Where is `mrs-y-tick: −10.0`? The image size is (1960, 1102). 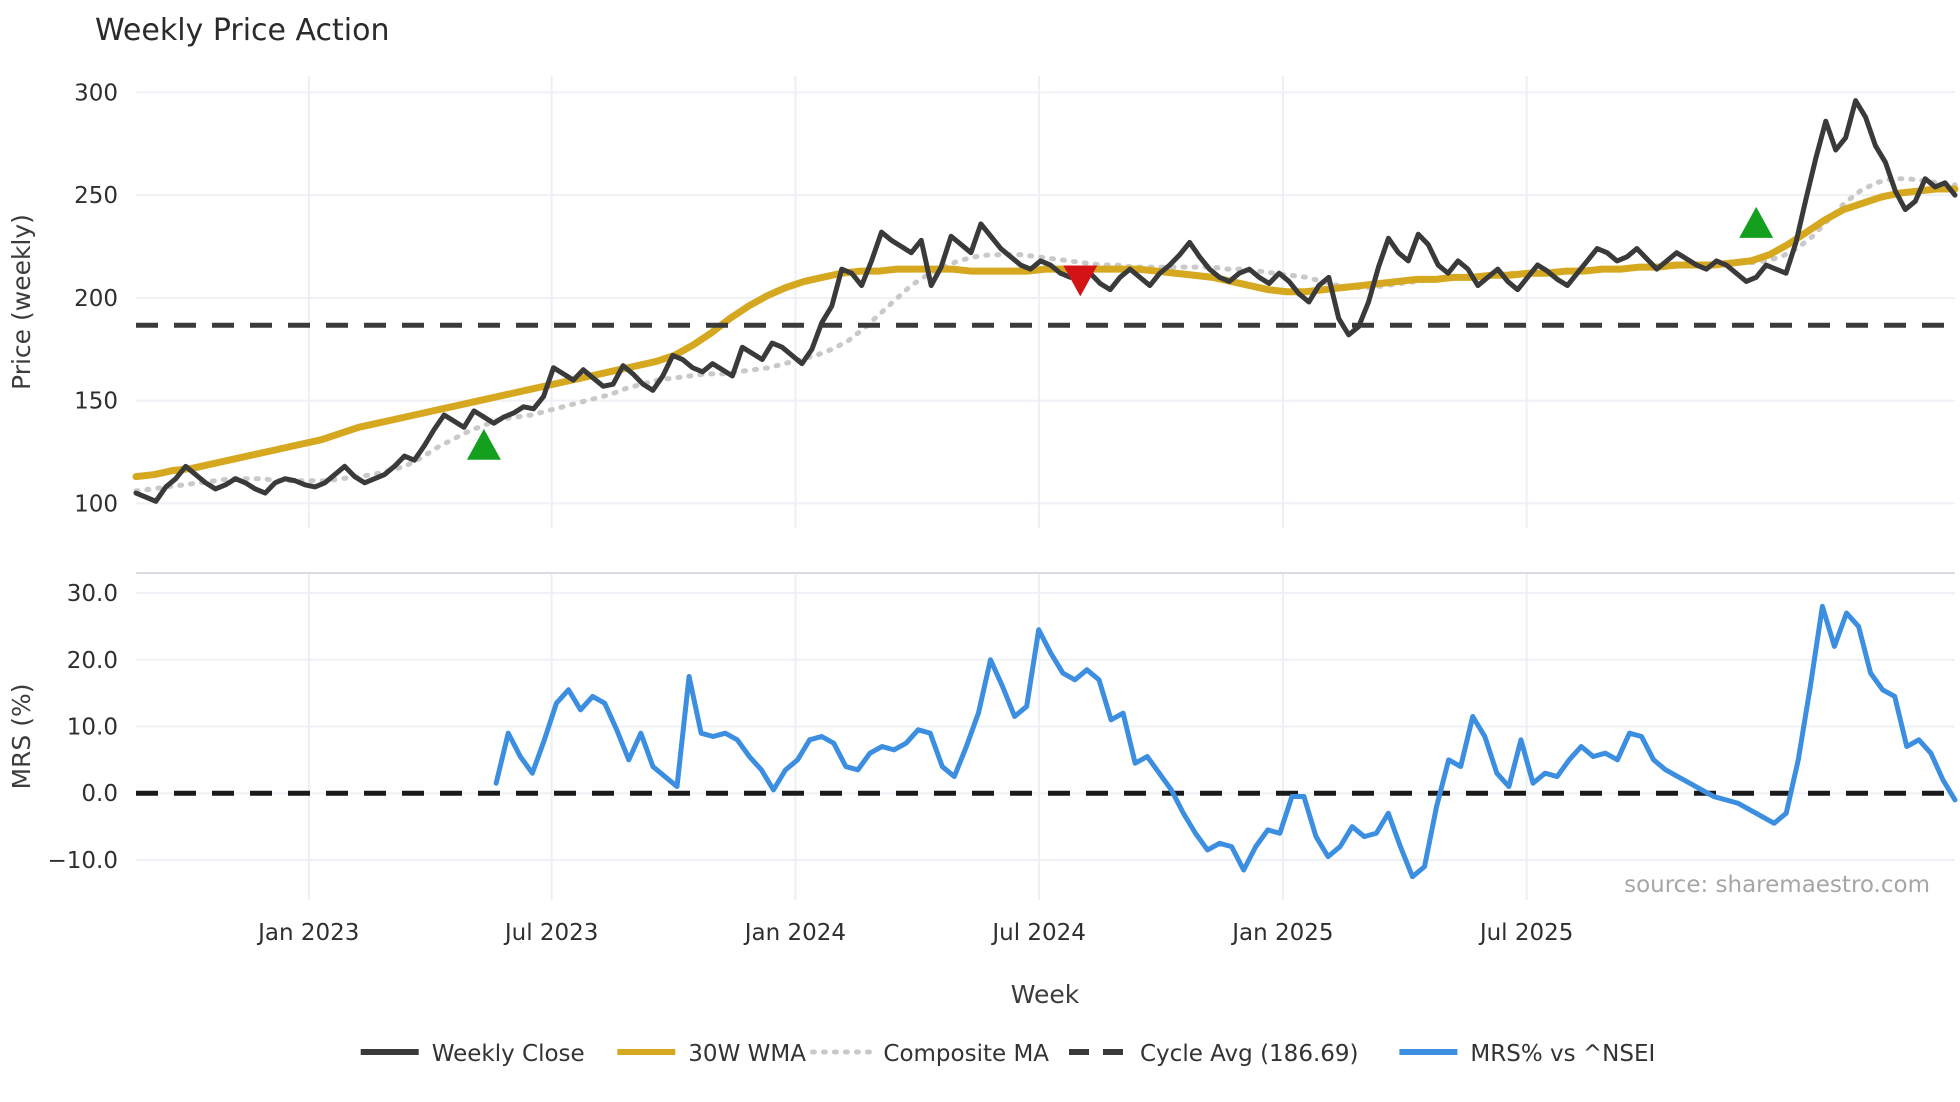
mrs-y-tick: −10.0 is located at coordinates (83, 861).